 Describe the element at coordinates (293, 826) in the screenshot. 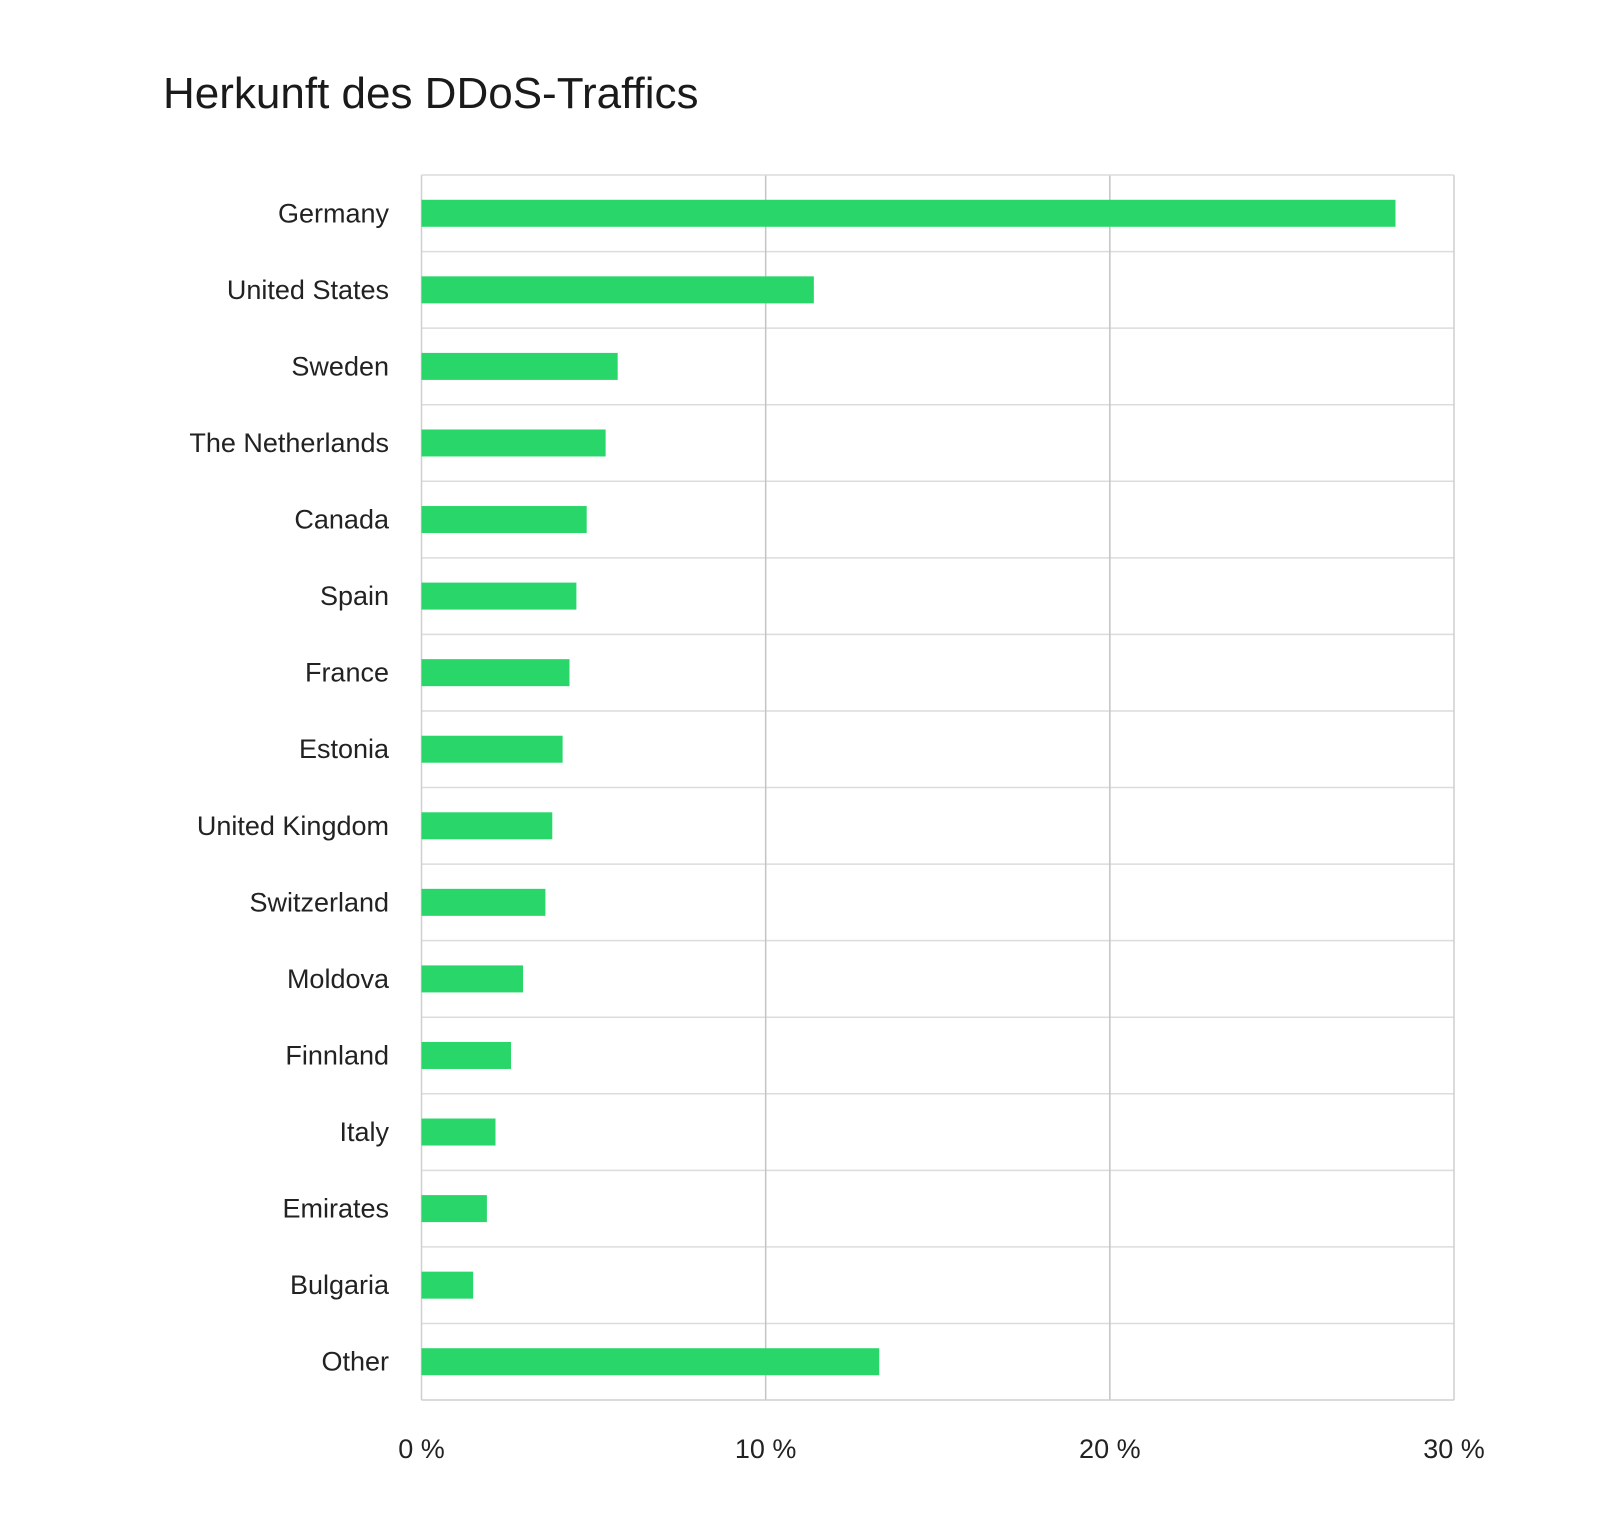

I see `category-label: United Kingdom` at that location.